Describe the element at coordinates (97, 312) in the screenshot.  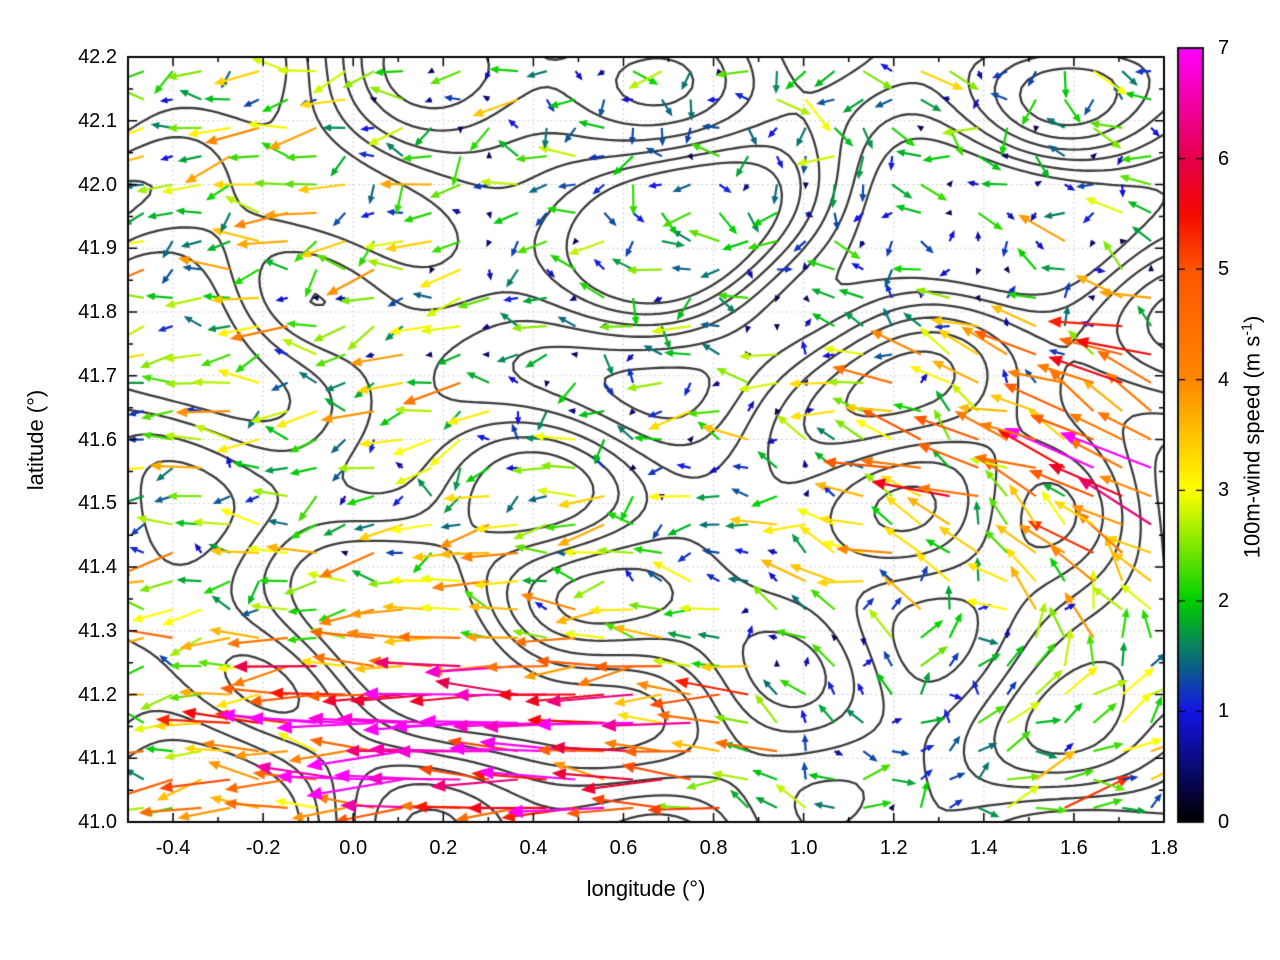
I see `y-tick-label: 41.8` at that location.